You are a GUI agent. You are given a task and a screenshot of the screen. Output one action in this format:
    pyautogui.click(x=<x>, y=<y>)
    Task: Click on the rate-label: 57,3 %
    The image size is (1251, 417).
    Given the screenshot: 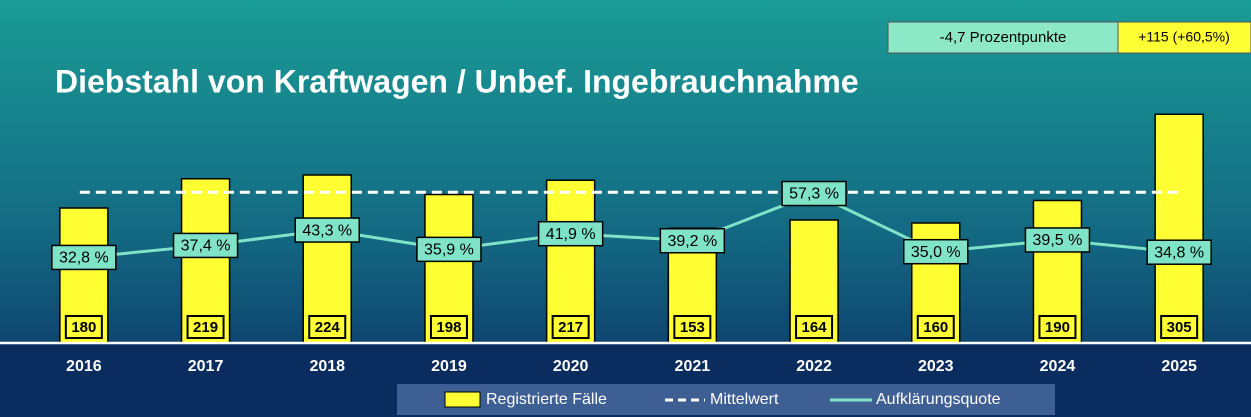 What is the action you would take?
    pyautogui.click(x=814, y=194)
    